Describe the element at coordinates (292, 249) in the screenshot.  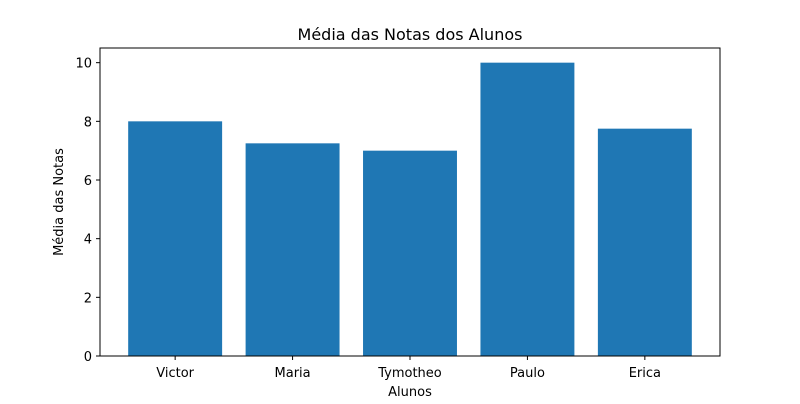
I see `bar-maria` at that location.